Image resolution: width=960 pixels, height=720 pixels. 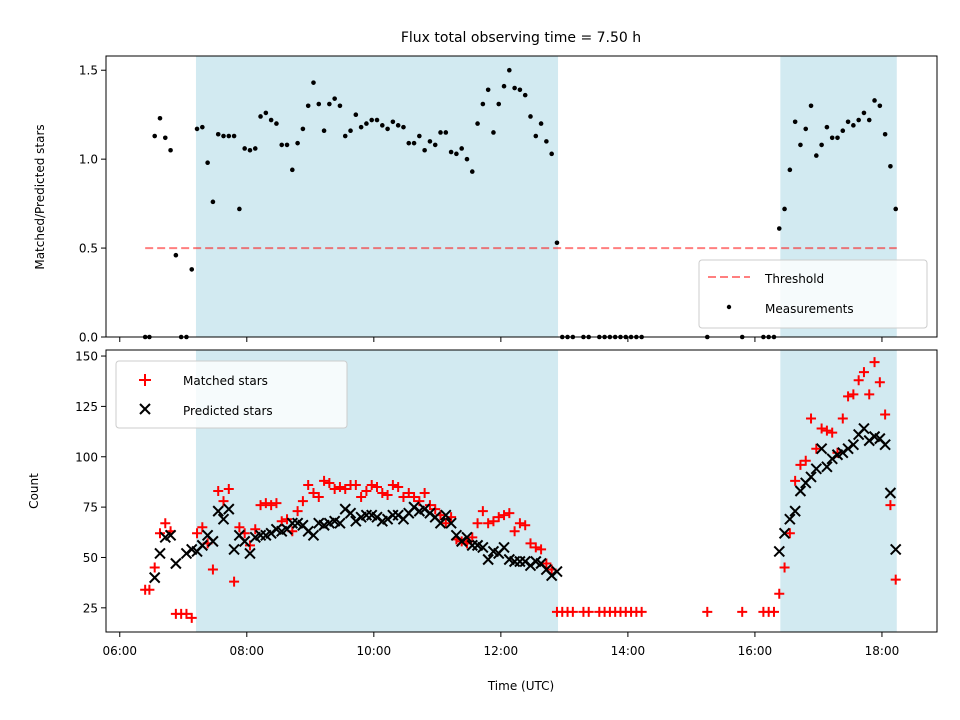 I want to click on y-tick-label: 1.5, so click(x=88, y=71).